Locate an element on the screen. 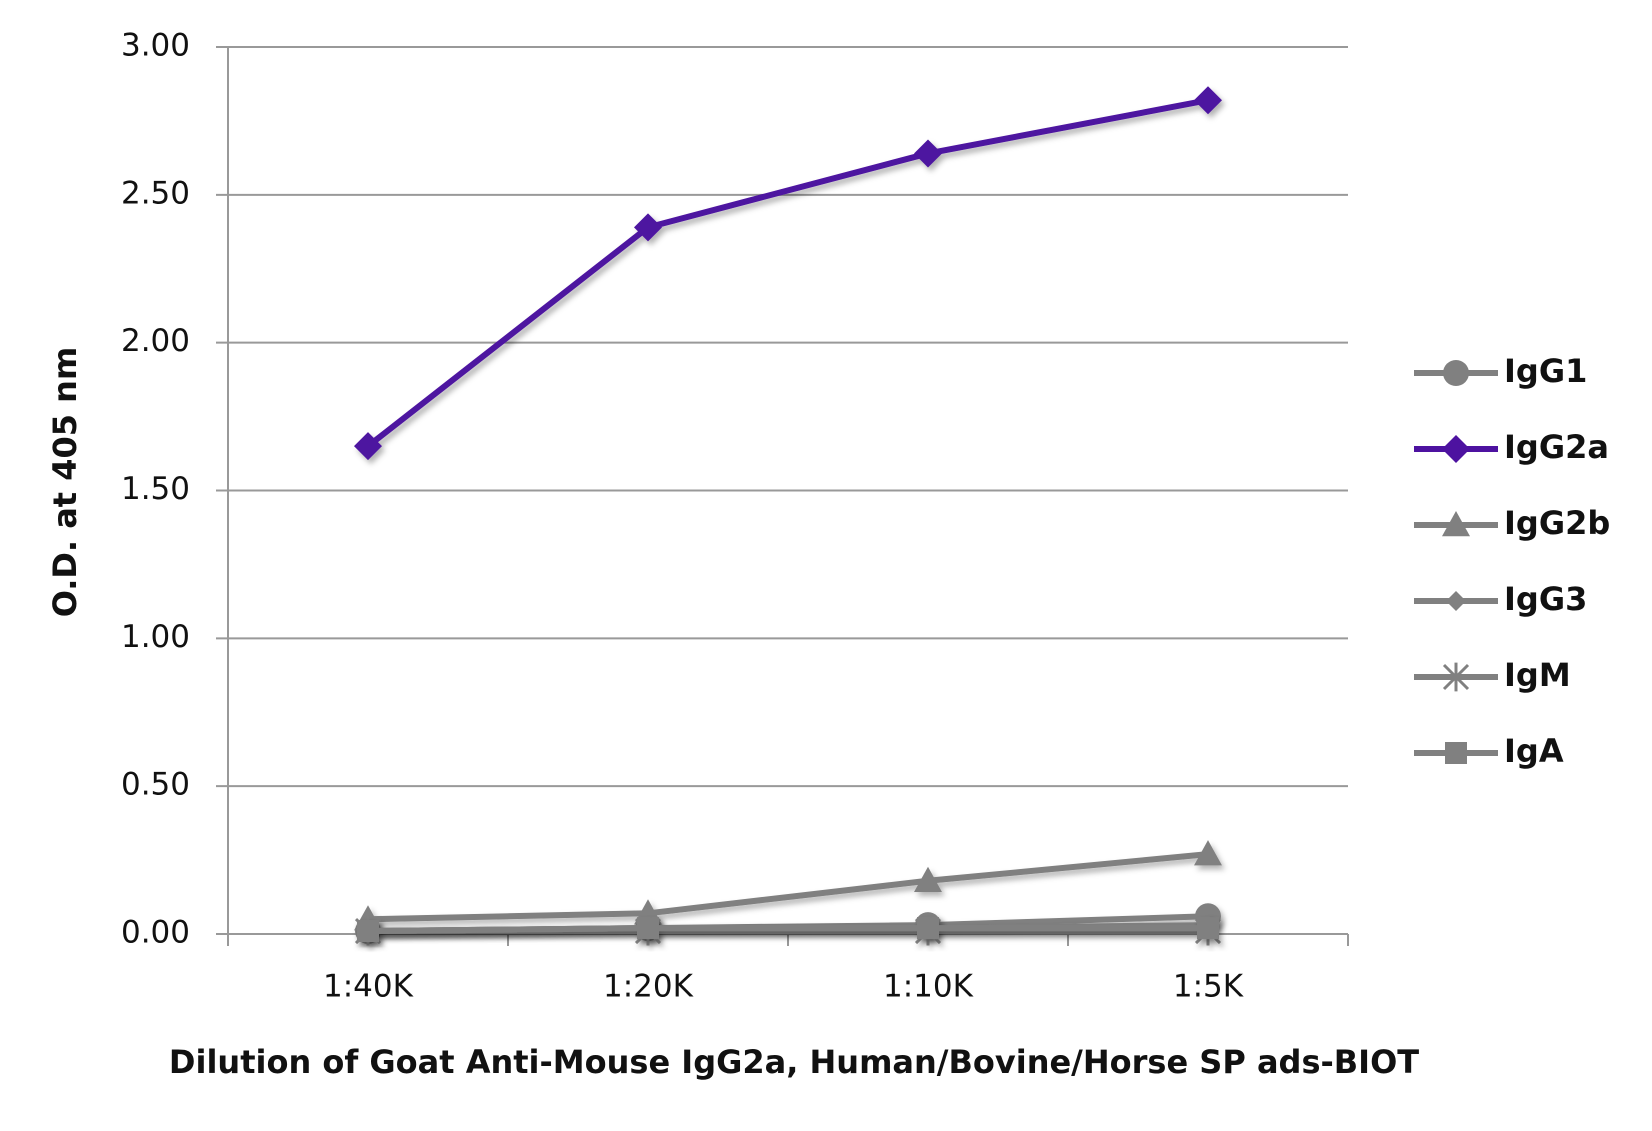  legend-label: IgG1 is located at coordinates (1545, 371).